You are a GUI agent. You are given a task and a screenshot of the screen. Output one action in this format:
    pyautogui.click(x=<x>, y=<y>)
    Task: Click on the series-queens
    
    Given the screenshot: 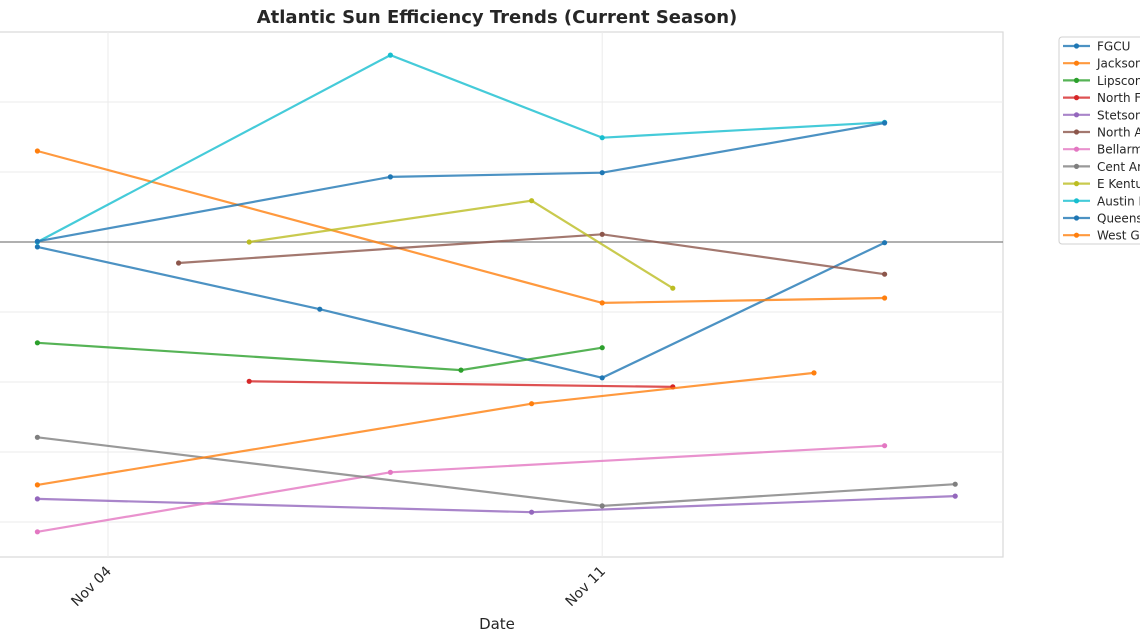 What is the action you would take?
    pyautogui.click(x=461, y=182)
    